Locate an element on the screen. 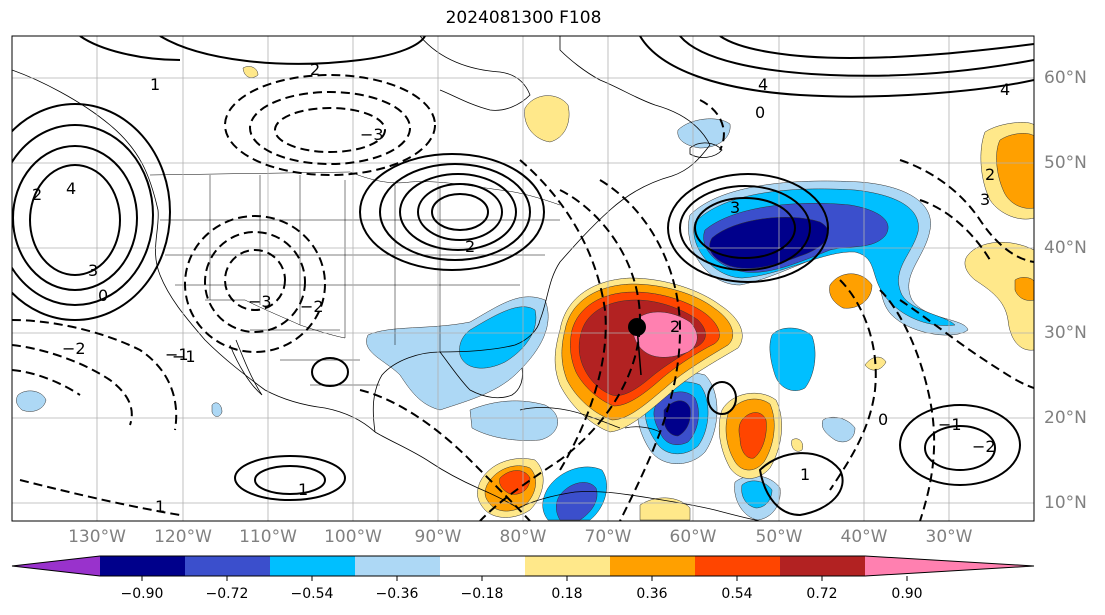 Image resolution: width=1105 pixels, height=615 pixels. contour-pacific-south is located at coordinates (100, 497).